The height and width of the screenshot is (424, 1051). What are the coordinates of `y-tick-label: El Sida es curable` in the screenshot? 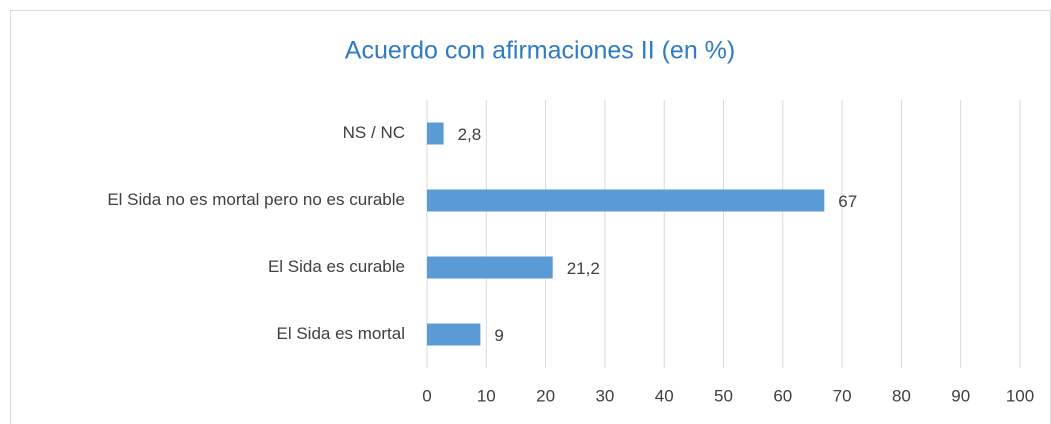 It's located at (336, 266).